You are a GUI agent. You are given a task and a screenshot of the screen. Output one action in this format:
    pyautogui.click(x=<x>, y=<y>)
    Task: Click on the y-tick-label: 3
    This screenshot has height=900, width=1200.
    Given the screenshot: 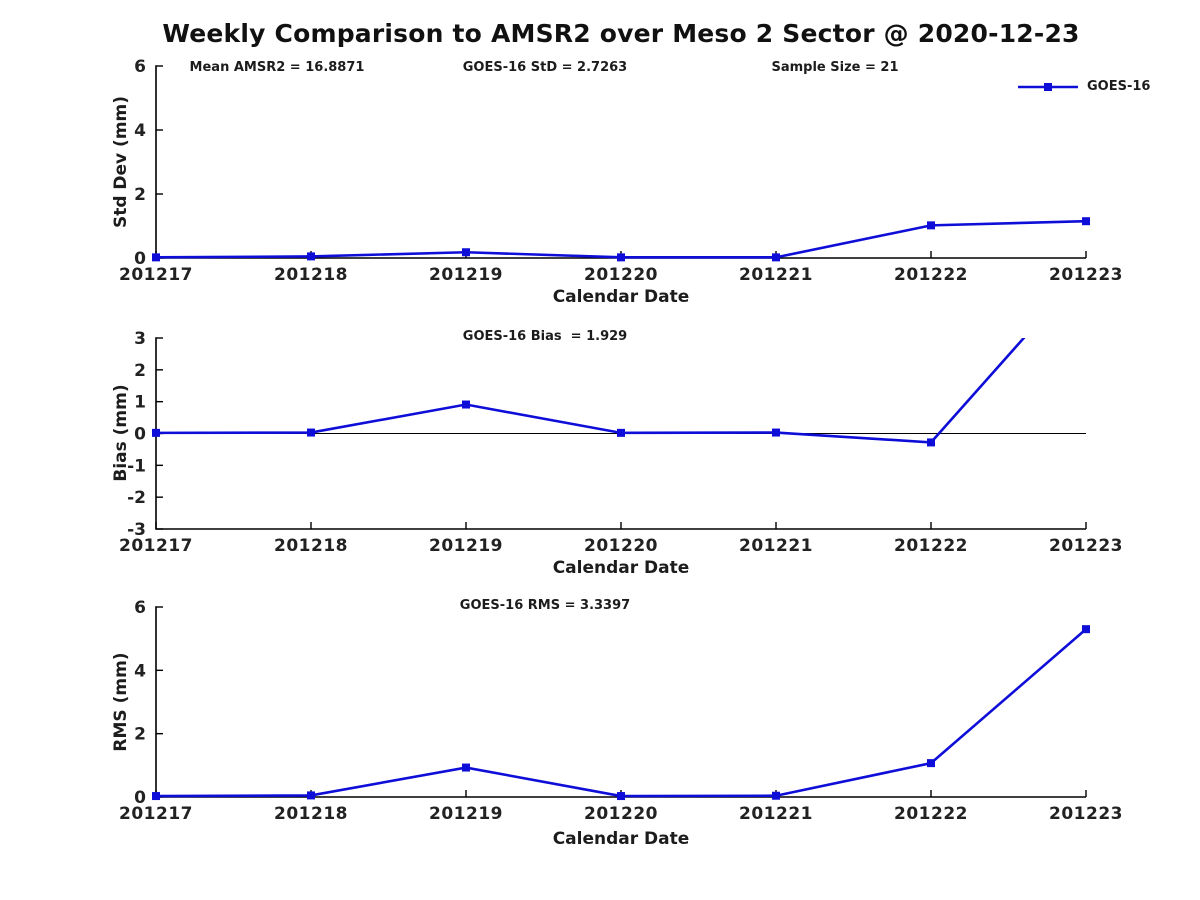 What is the action you would take?
    pyautogui.click(x=140, y=339)
    